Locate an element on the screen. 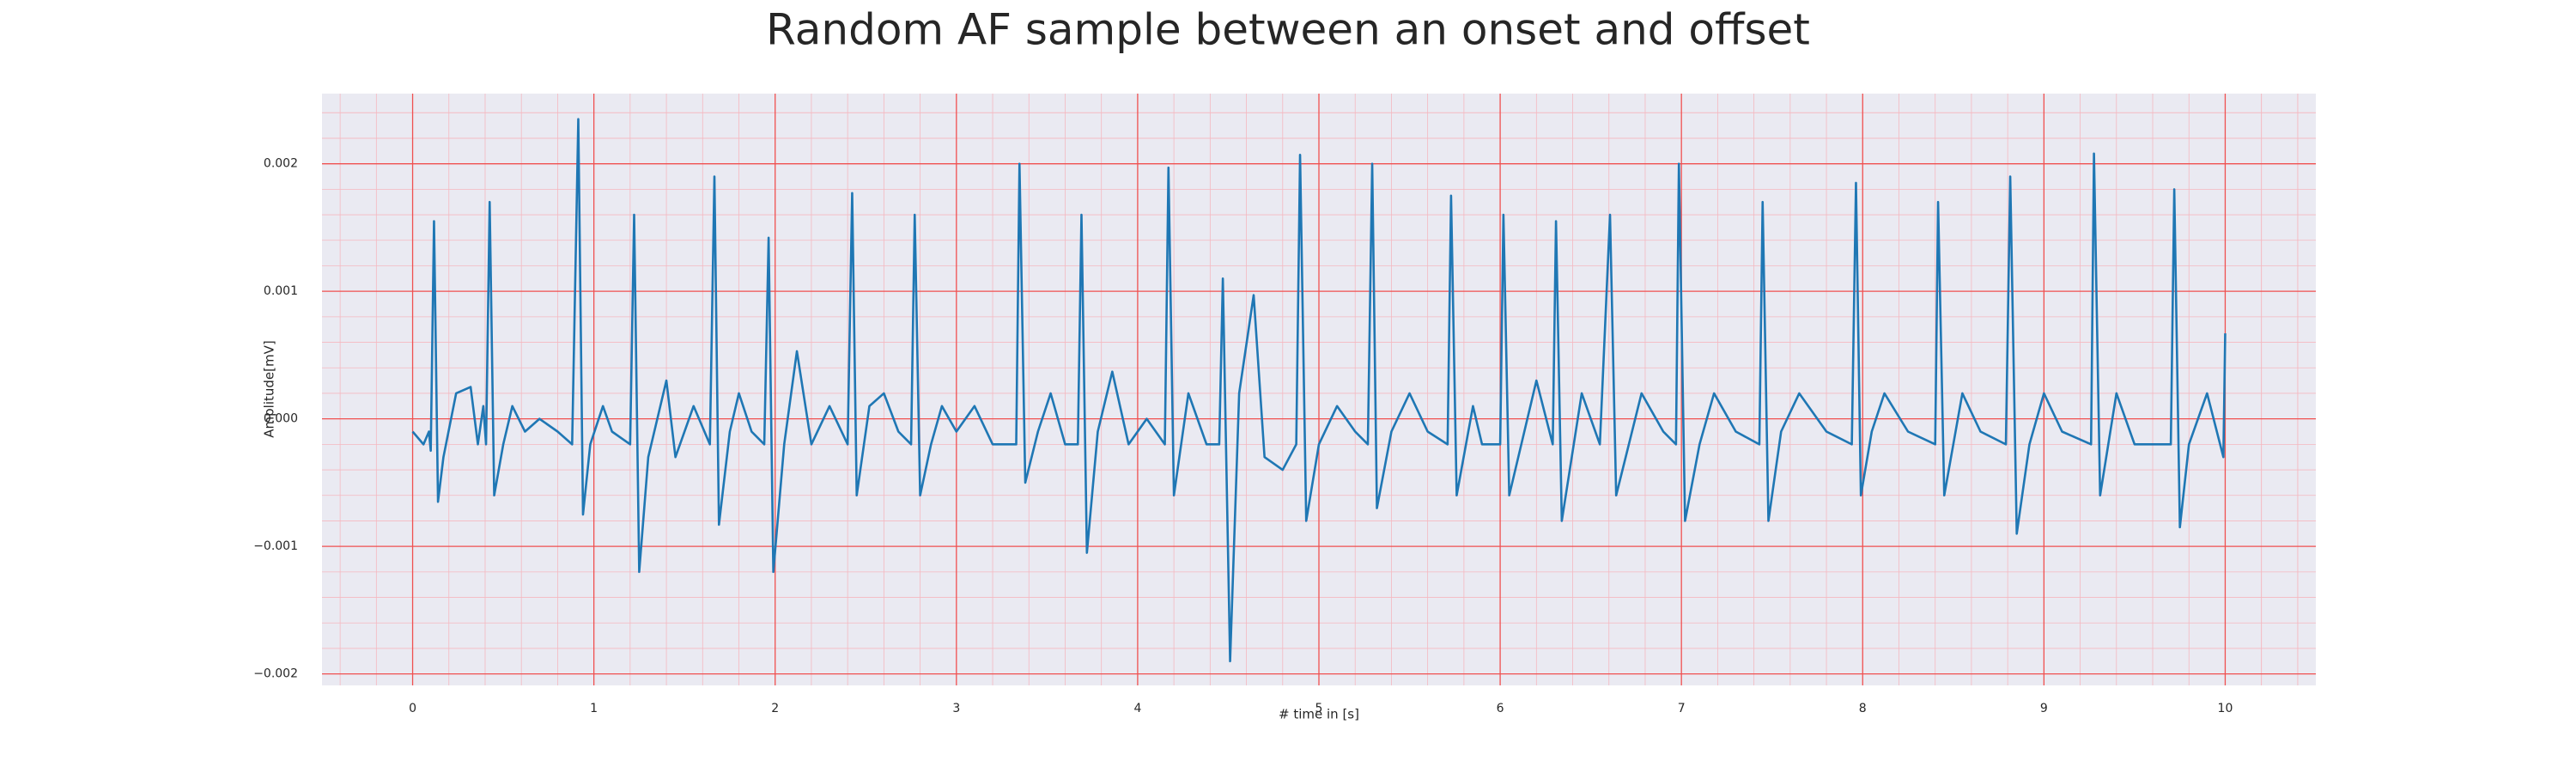  y-tick-label: 0.000 is located at coordinates (281, 419).